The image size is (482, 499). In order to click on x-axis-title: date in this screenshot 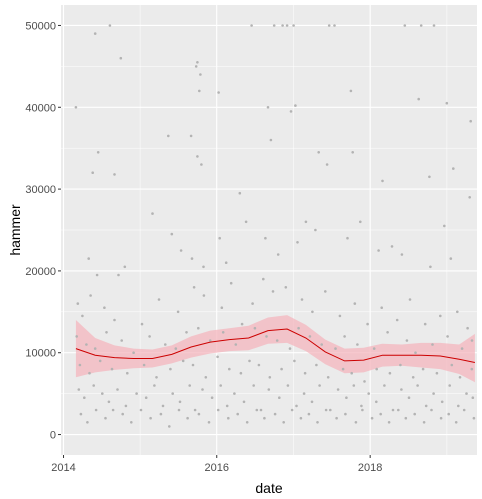, I will do `click(268, 488)`.